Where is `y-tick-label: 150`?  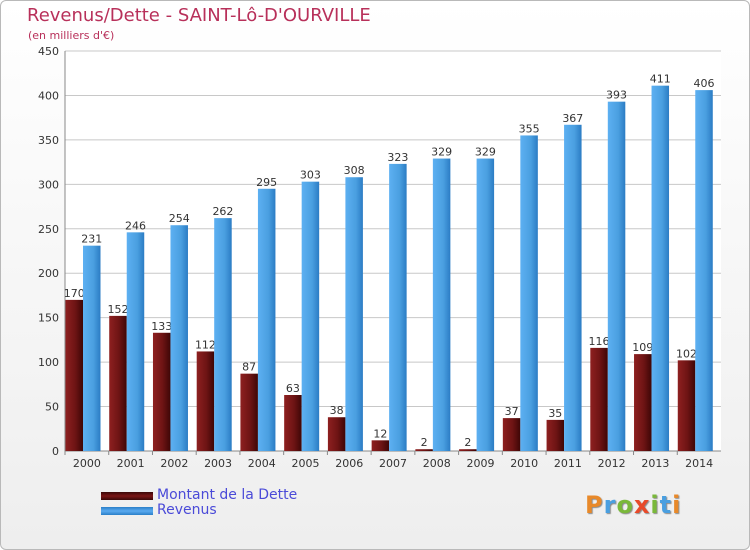
y-tick-label: 150 is located at coordinates (48, 318).